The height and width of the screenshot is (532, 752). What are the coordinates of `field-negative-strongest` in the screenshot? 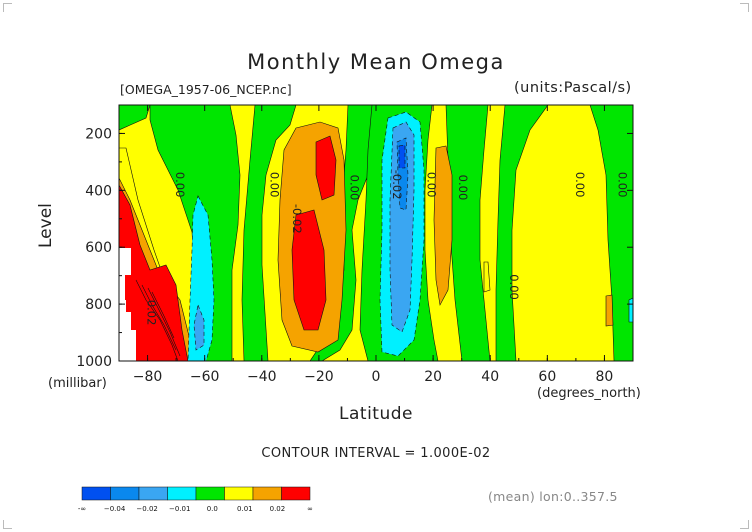 It's located at (402, 156).